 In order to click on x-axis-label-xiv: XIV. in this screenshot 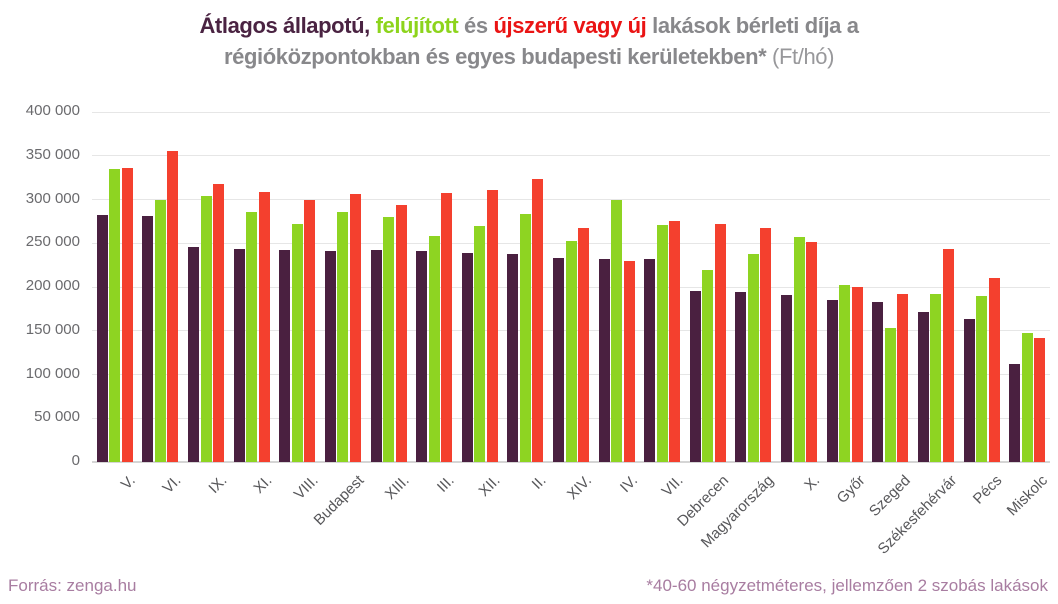, I will do `click(579, 488)`.